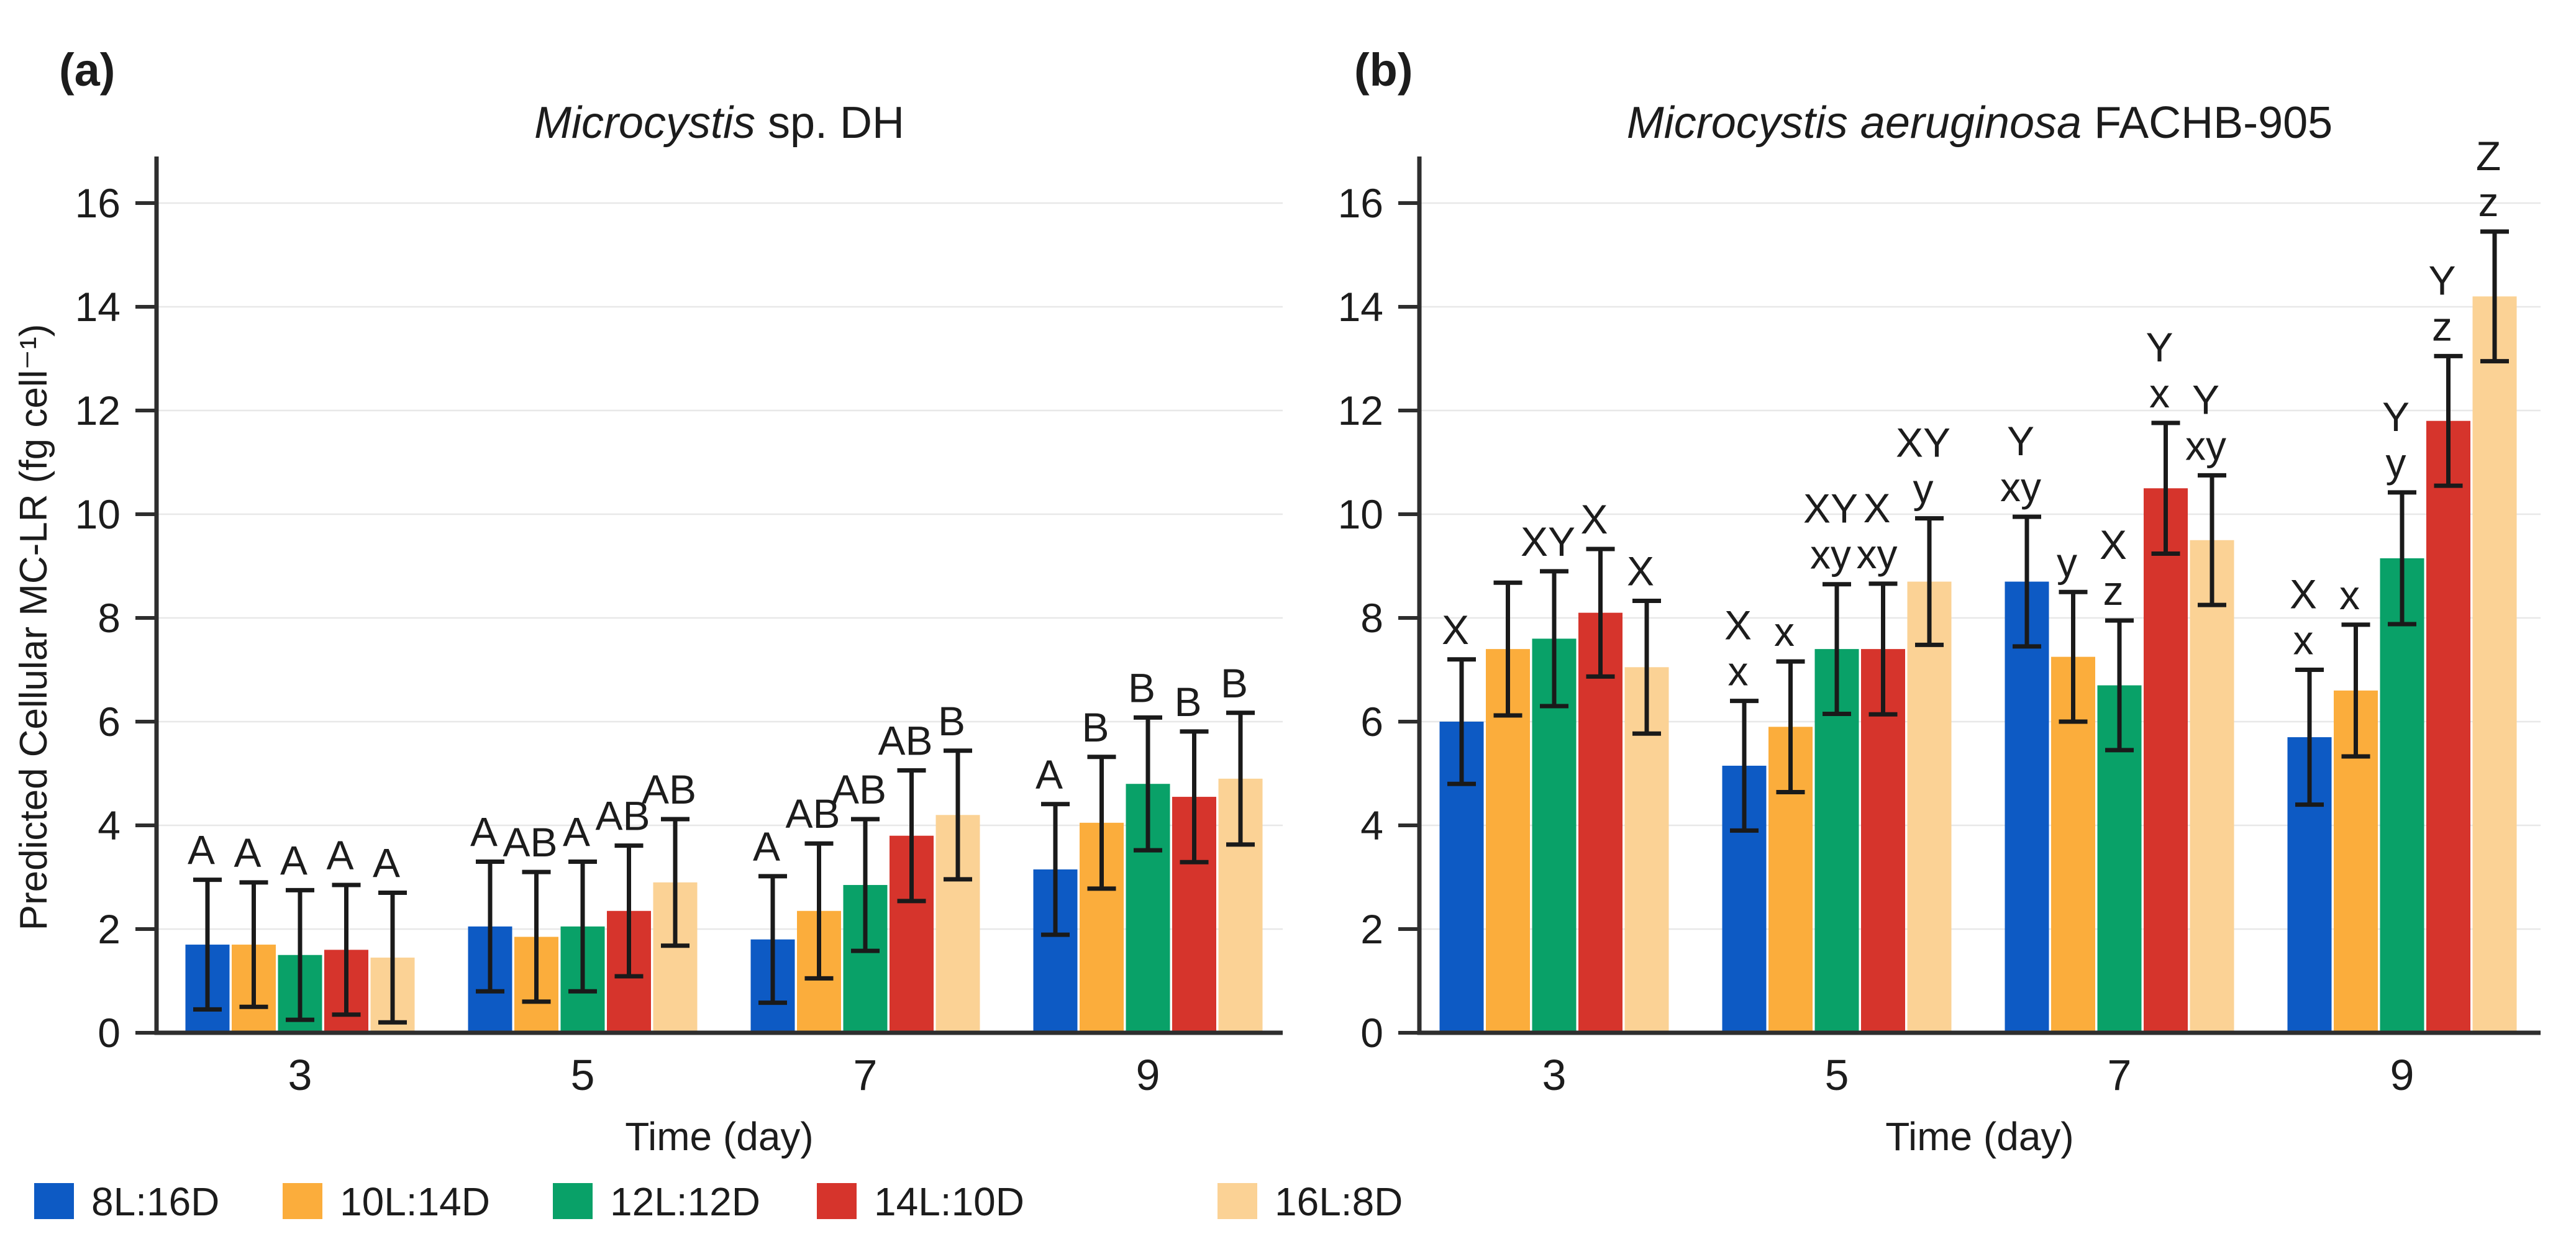 This screenshot has width=2576, height=1252. What do you see at coordinates (719, 123) in the screenshot?
I see `panel-a-title: Microcystis sp. DH` at bounding box center [719, 123].